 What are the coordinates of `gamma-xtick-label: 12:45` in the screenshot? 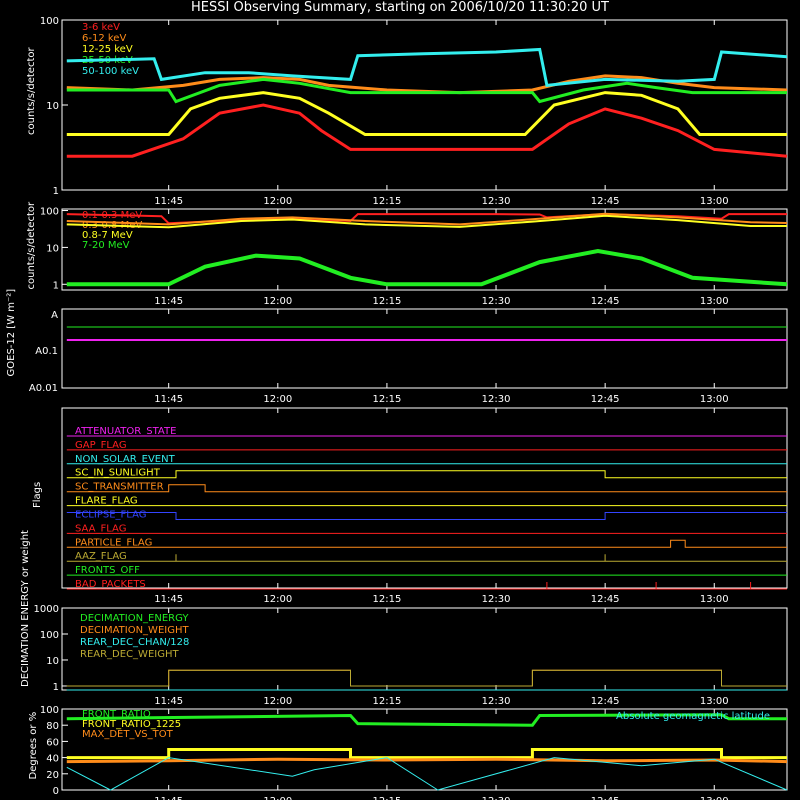 It's located at (605, 301).